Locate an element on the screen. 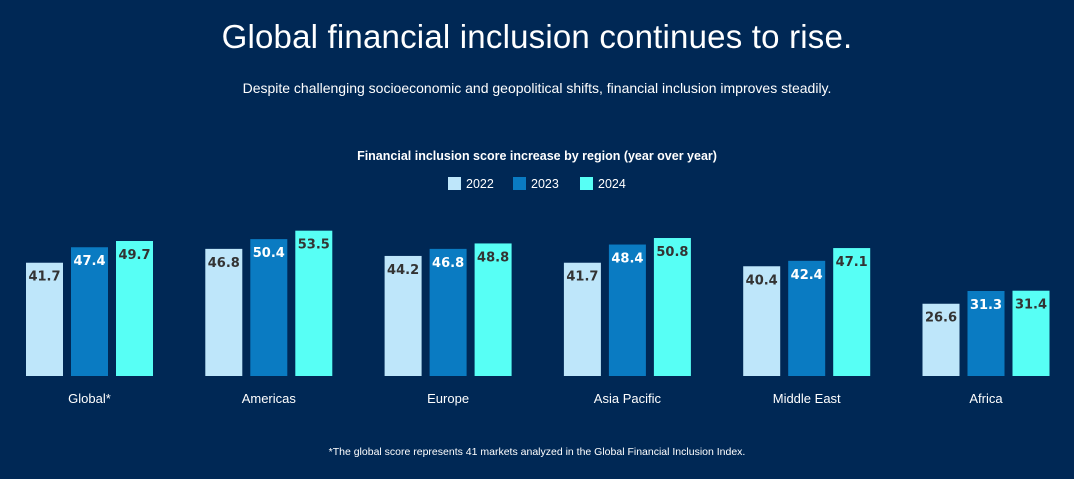 The width and height of the screenshot is (1074, 479). bar-group: 46.8 50.4 53.5 is located at coordinates (269, 303).